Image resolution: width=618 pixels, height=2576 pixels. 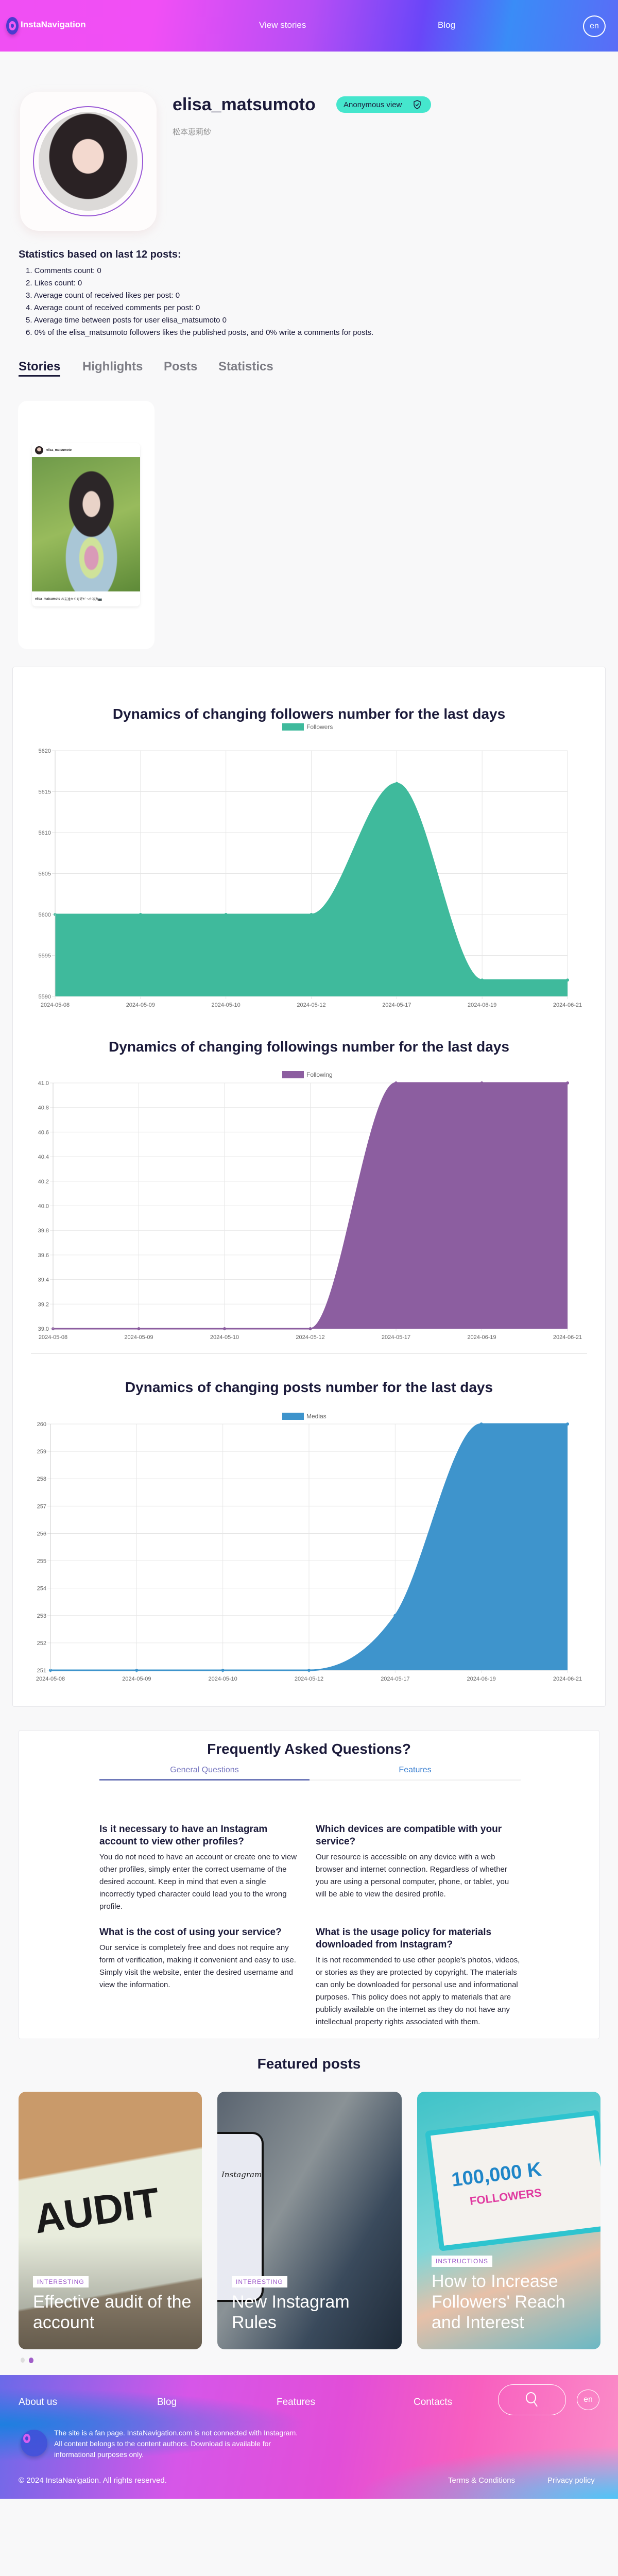 I want to click on logo-icon, so click(x=13, y=26).